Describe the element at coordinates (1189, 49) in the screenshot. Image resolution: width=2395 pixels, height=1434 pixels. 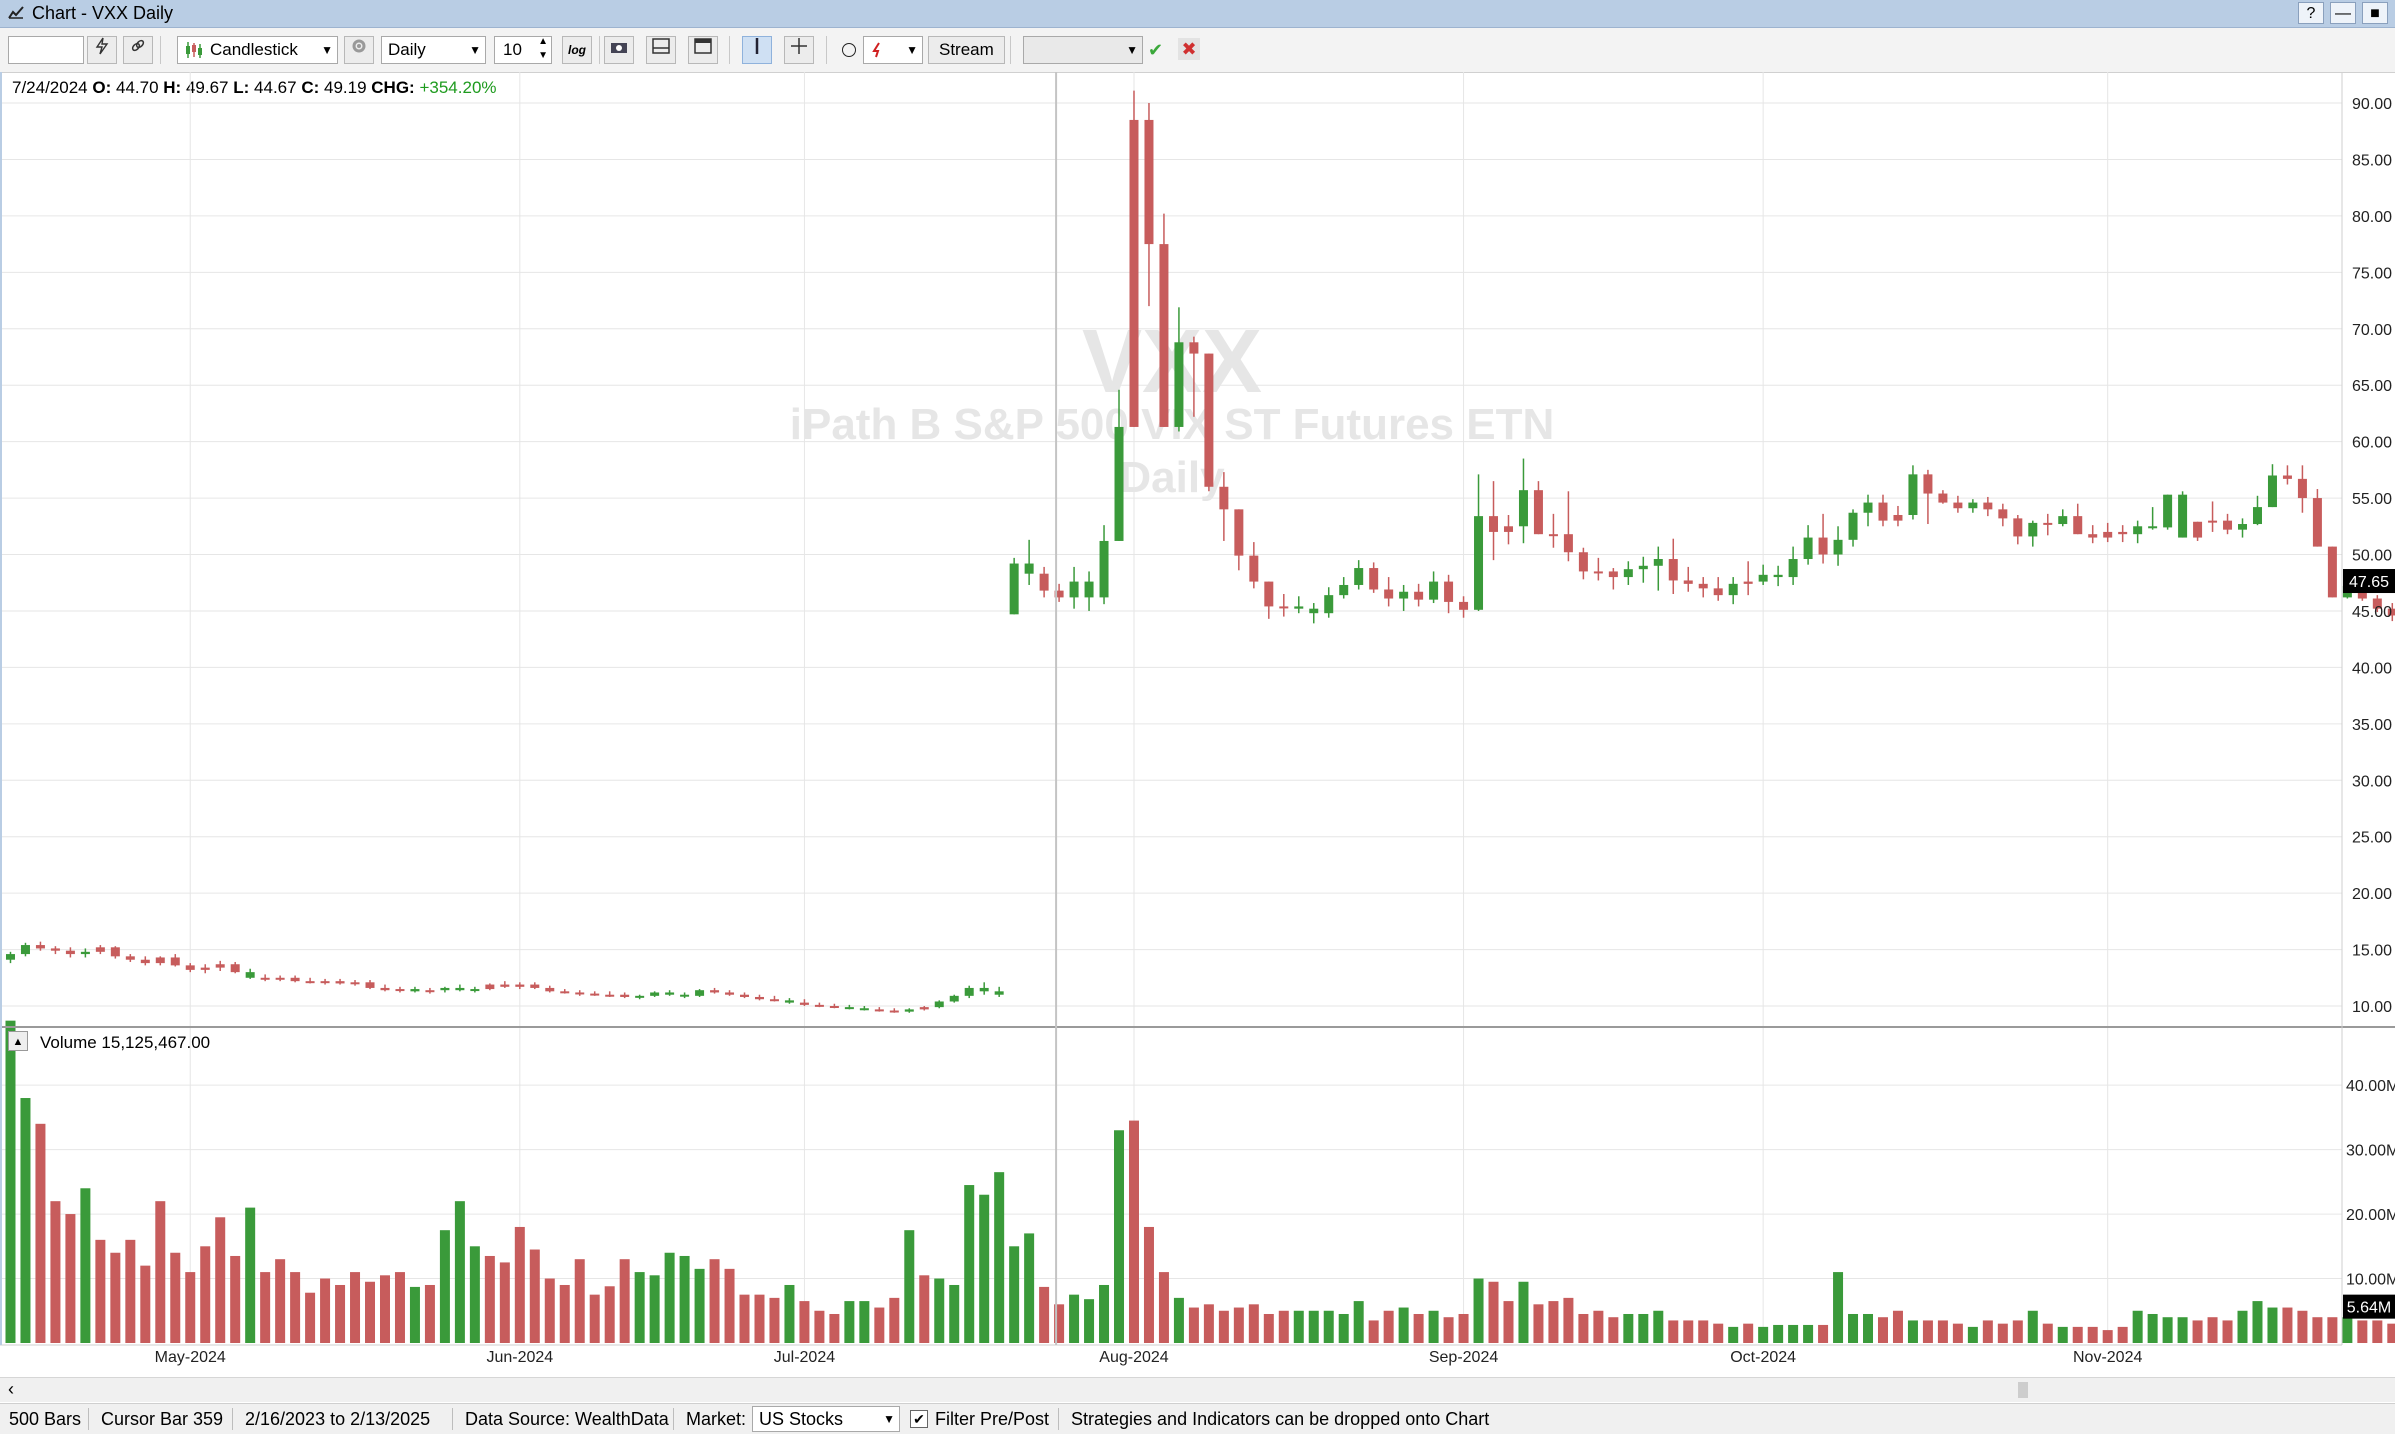
I see `close-icon: ✖` at that location.